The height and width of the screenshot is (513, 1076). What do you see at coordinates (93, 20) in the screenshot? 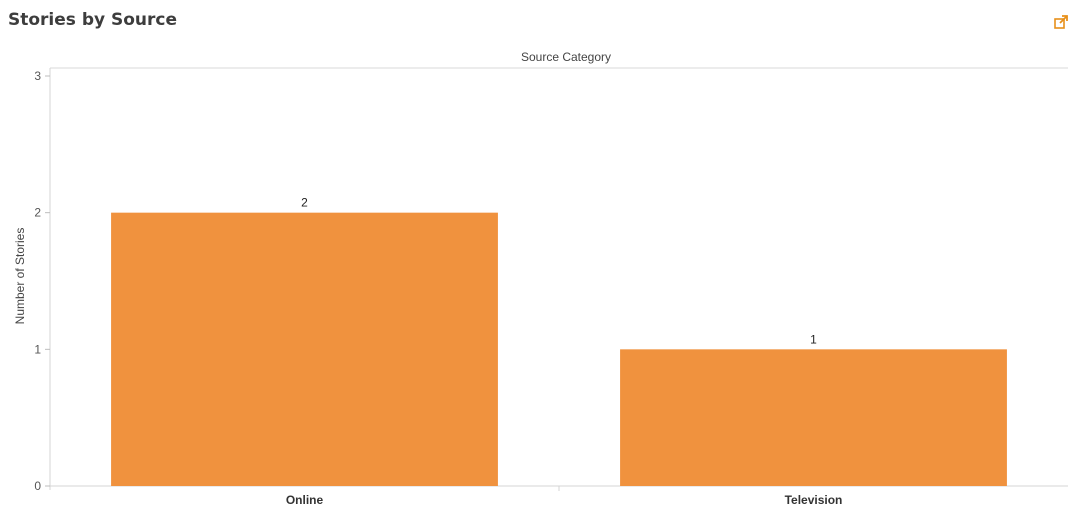
I see `chart-title: Stories by Source` at bounding box center [93, 20].